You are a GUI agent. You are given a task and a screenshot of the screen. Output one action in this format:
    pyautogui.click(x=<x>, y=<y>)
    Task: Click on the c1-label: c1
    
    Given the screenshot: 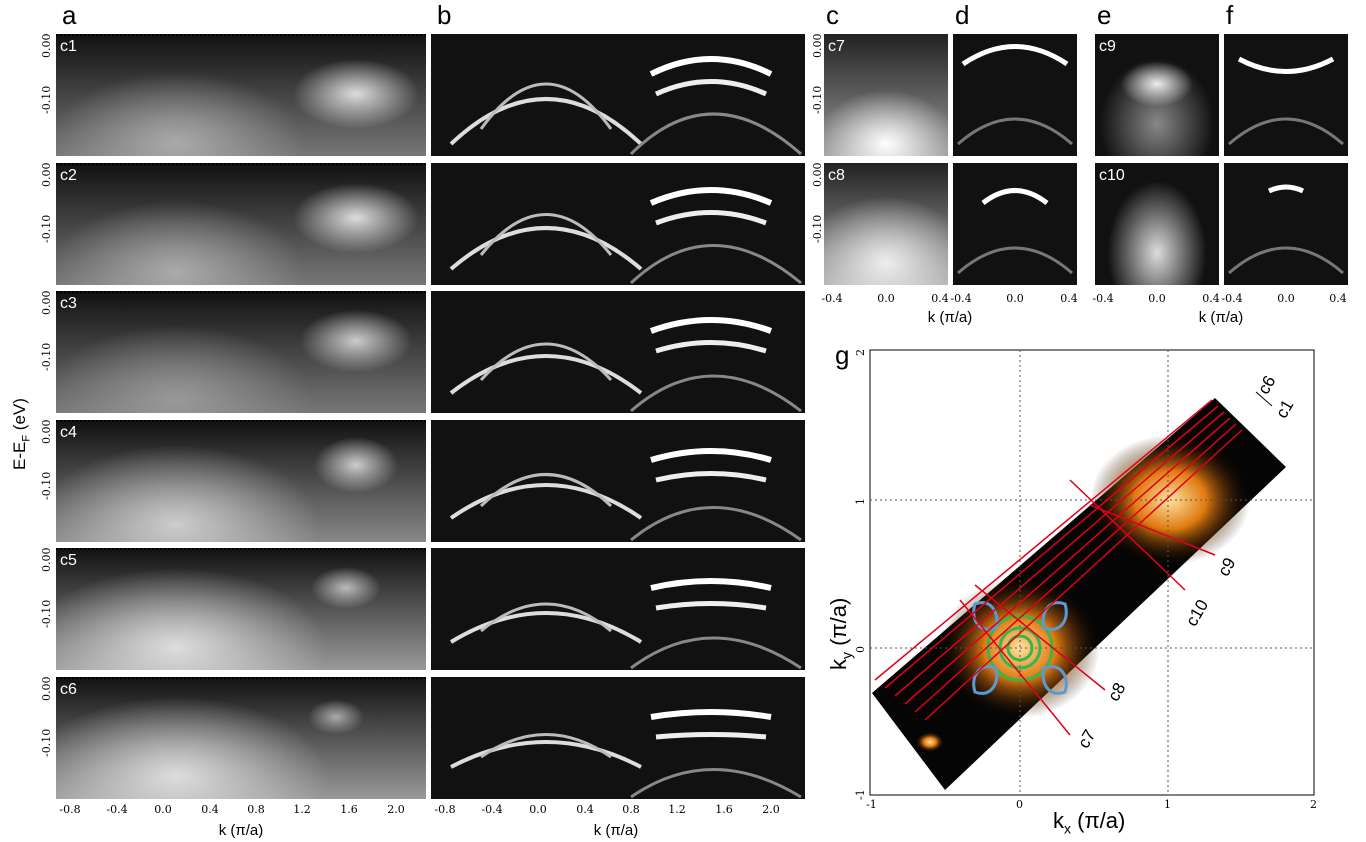 What is the action you would take?
    pyautogui.click(x=1285, y=409)
    